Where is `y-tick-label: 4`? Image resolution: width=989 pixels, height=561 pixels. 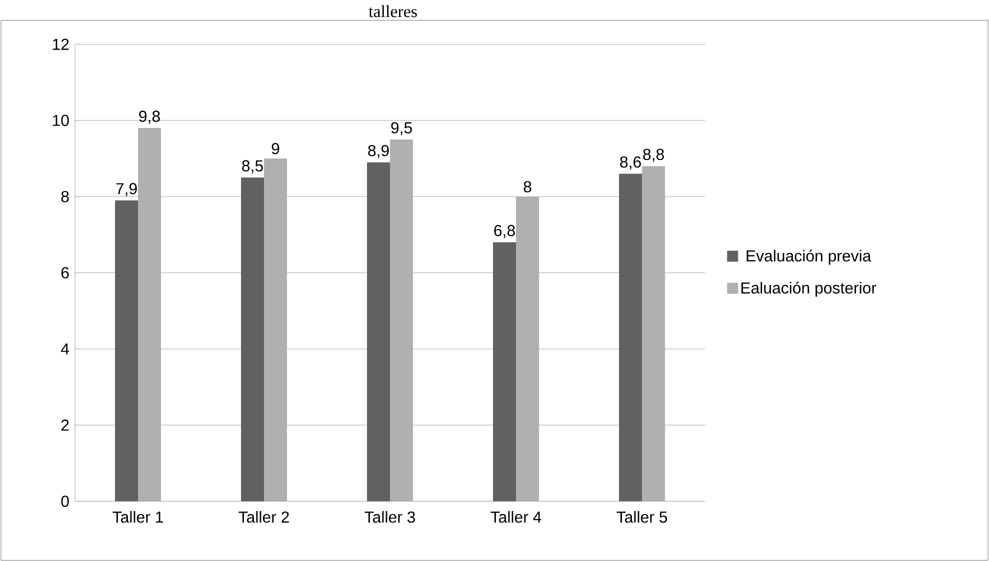
y-tick-label: 4 is located at coordinates (65, 348).